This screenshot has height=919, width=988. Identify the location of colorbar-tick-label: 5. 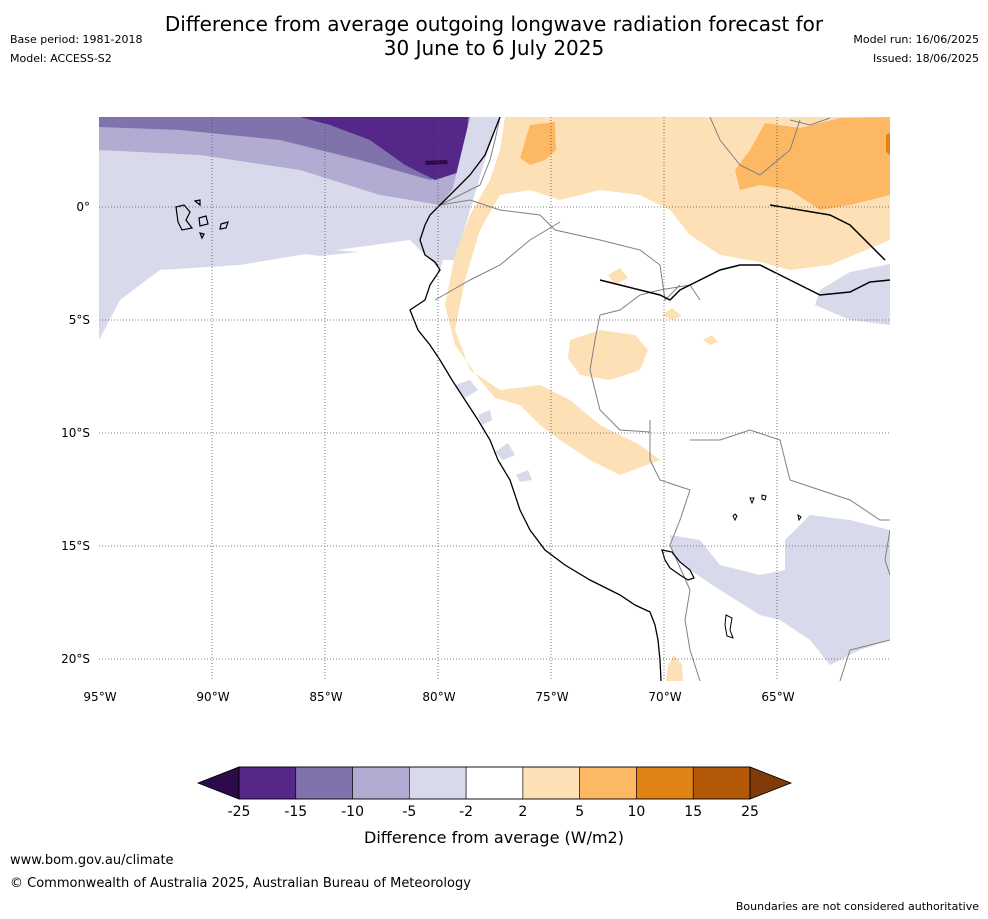
(579, 812).